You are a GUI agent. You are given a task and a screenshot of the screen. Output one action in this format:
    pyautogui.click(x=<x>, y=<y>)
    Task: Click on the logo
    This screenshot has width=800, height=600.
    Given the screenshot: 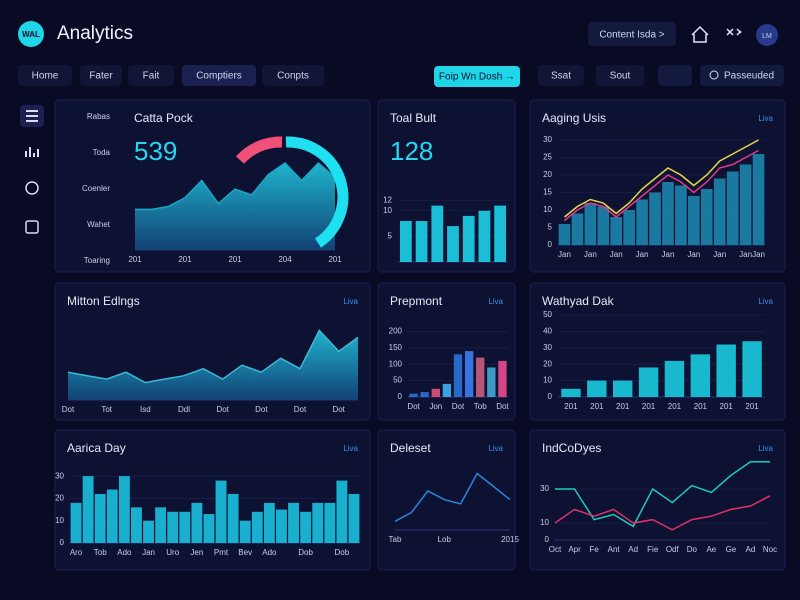 What is the action you would take?
    pyautogui.click(x=31, y=34)
    